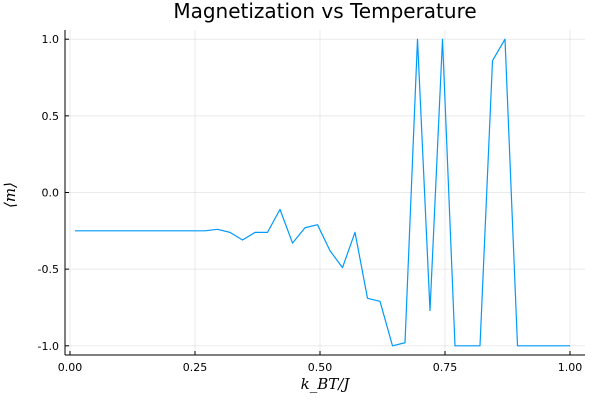 This screenshot has height=400, width=600. What do you see at coordinates (48, 346) in the screenshot?
I see `y-tick-label: -1.0` at bounding box center [48, 346].